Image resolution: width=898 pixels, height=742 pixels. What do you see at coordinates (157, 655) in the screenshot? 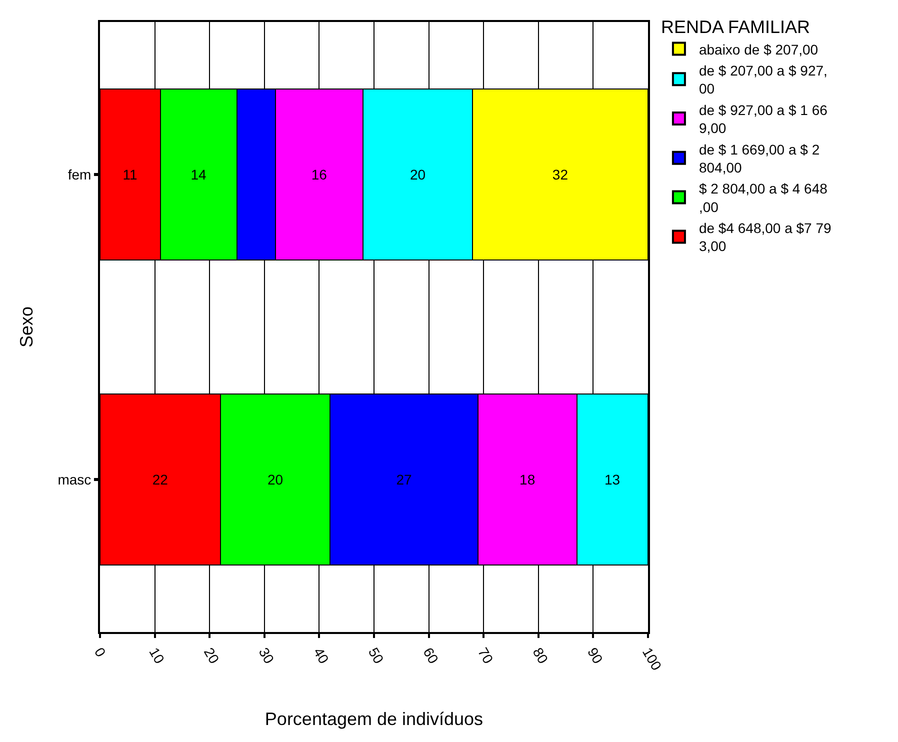
I see `x-tick-label: 10` at bounding box center [157, 655].